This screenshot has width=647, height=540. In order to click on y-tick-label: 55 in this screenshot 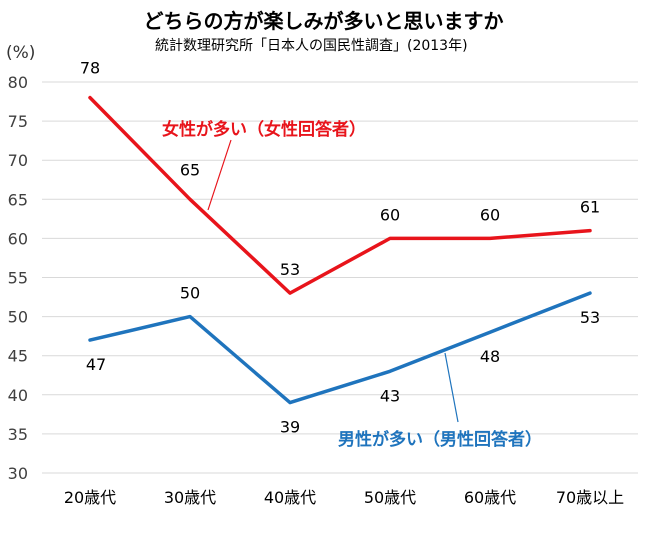, I will do `click(18, 278)`.